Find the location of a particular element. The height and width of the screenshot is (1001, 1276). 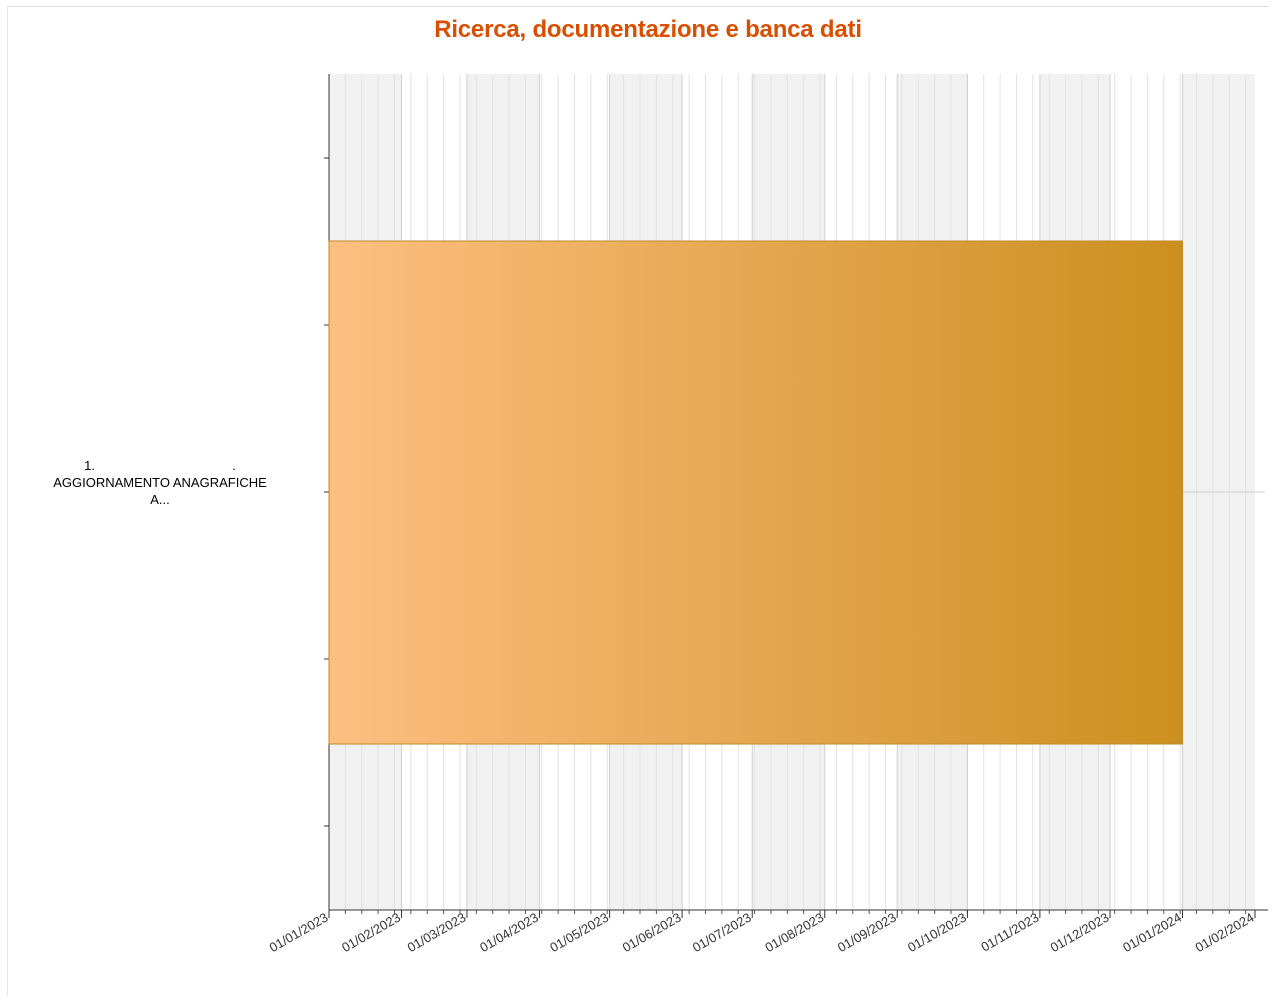

task-label-line-2: AGGIORNAMENTO ANAGRAFICHE is located at coordinates (160, 482).